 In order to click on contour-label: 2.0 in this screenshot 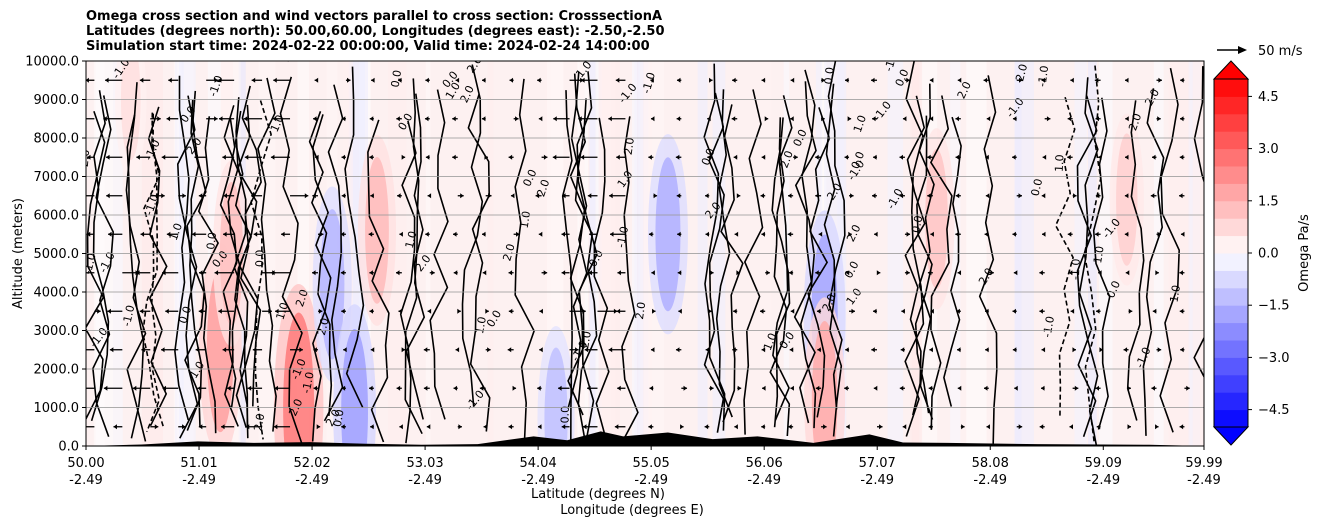, I will do `click(640, 310)`.